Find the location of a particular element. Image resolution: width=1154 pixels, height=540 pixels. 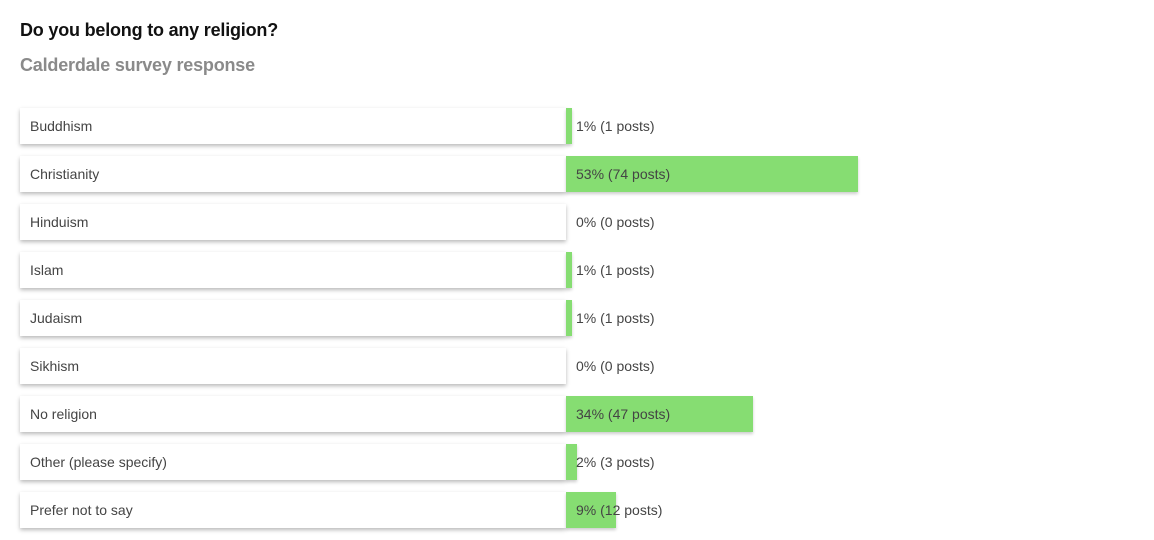

response-row: Other (please specify) 2% (3 posts) is located at coordinates (570, 462).